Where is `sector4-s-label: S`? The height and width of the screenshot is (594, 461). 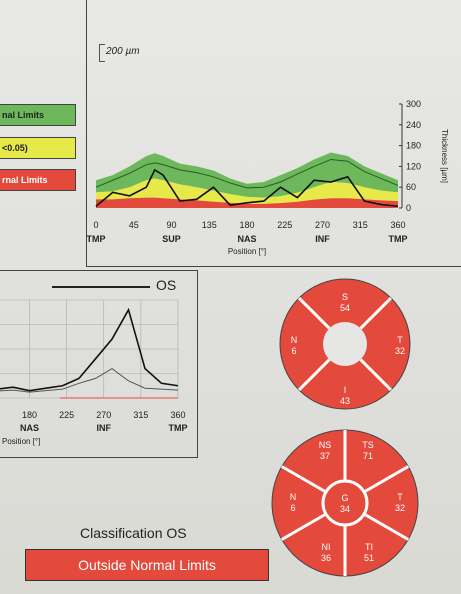 sector4-s-label: S is located at coordinates (345, 297).